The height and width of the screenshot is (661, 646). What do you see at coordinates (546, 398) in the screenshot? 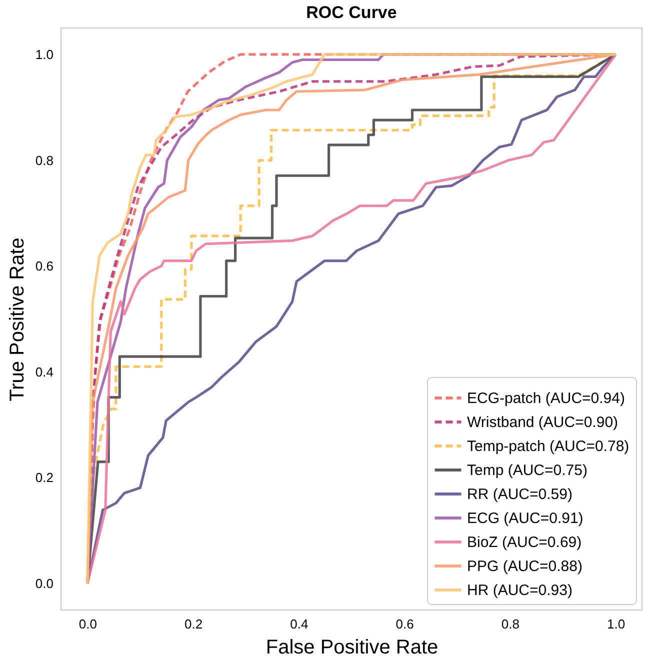
I see `legend-label: ECG-patch (AUC=0.94)` at bounding box center [546, 398].